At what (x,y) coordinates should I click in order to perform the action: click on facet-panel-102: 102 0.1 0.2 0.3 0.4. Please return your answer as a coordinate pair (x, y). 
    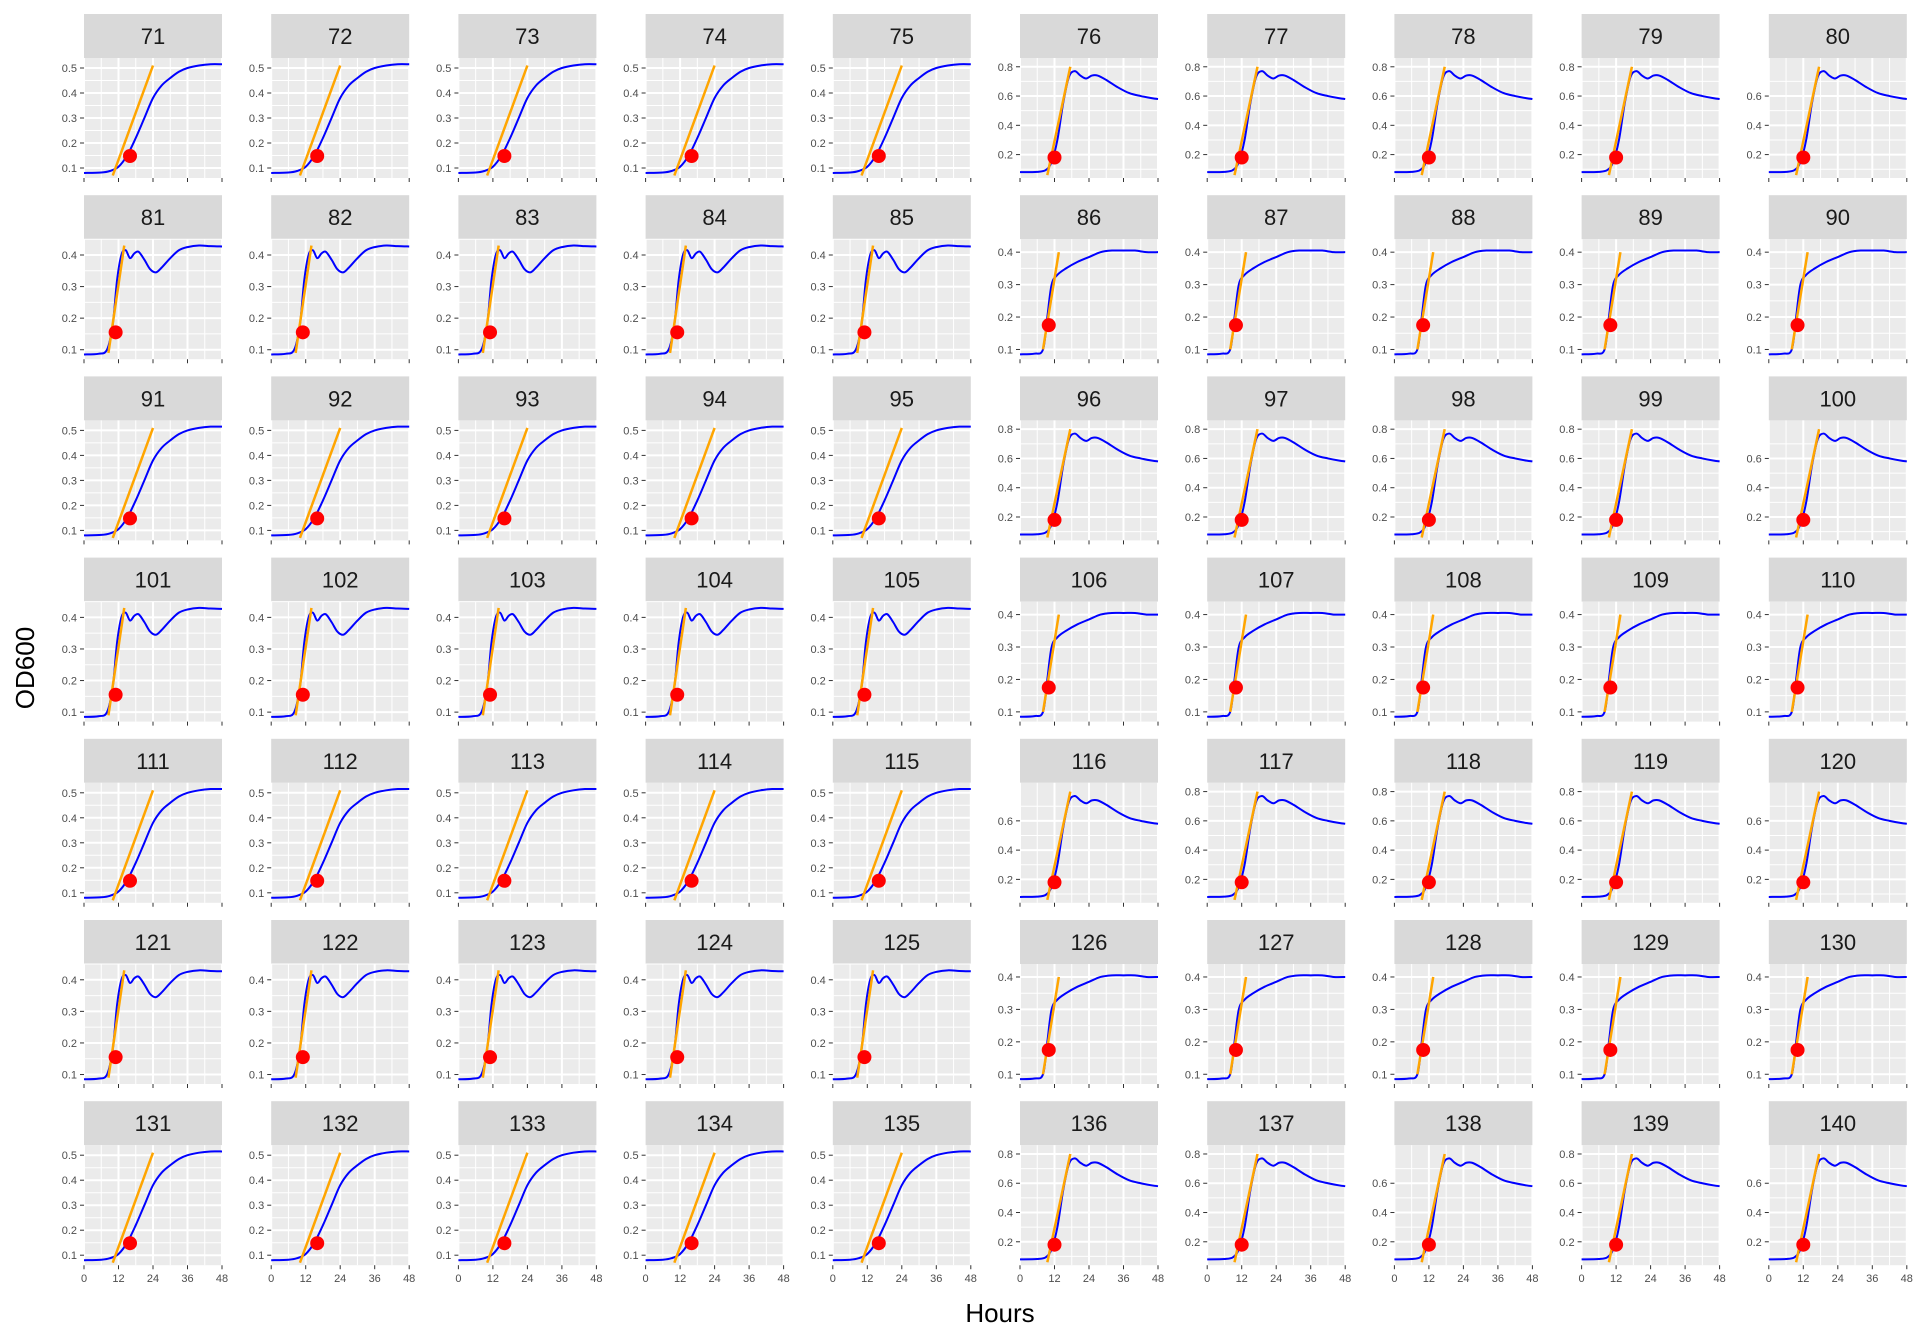
    Looking at the image, I should click on (330, 641).